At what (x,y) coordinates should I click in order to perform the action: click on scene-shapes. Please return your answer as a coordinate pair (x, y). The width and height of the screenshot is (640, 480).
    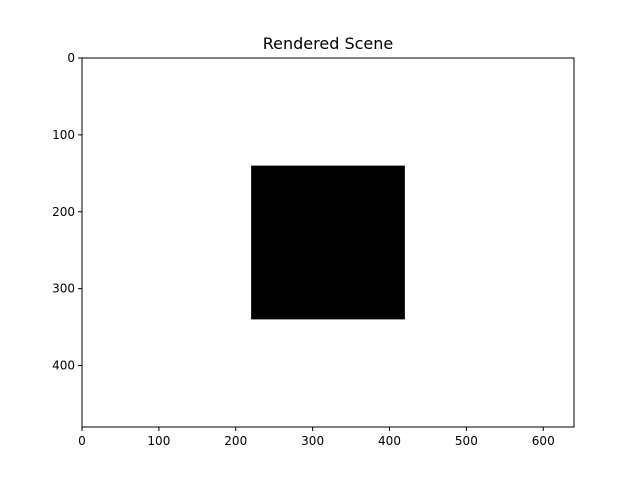
    Looking at the image, I should click on (328, 242).